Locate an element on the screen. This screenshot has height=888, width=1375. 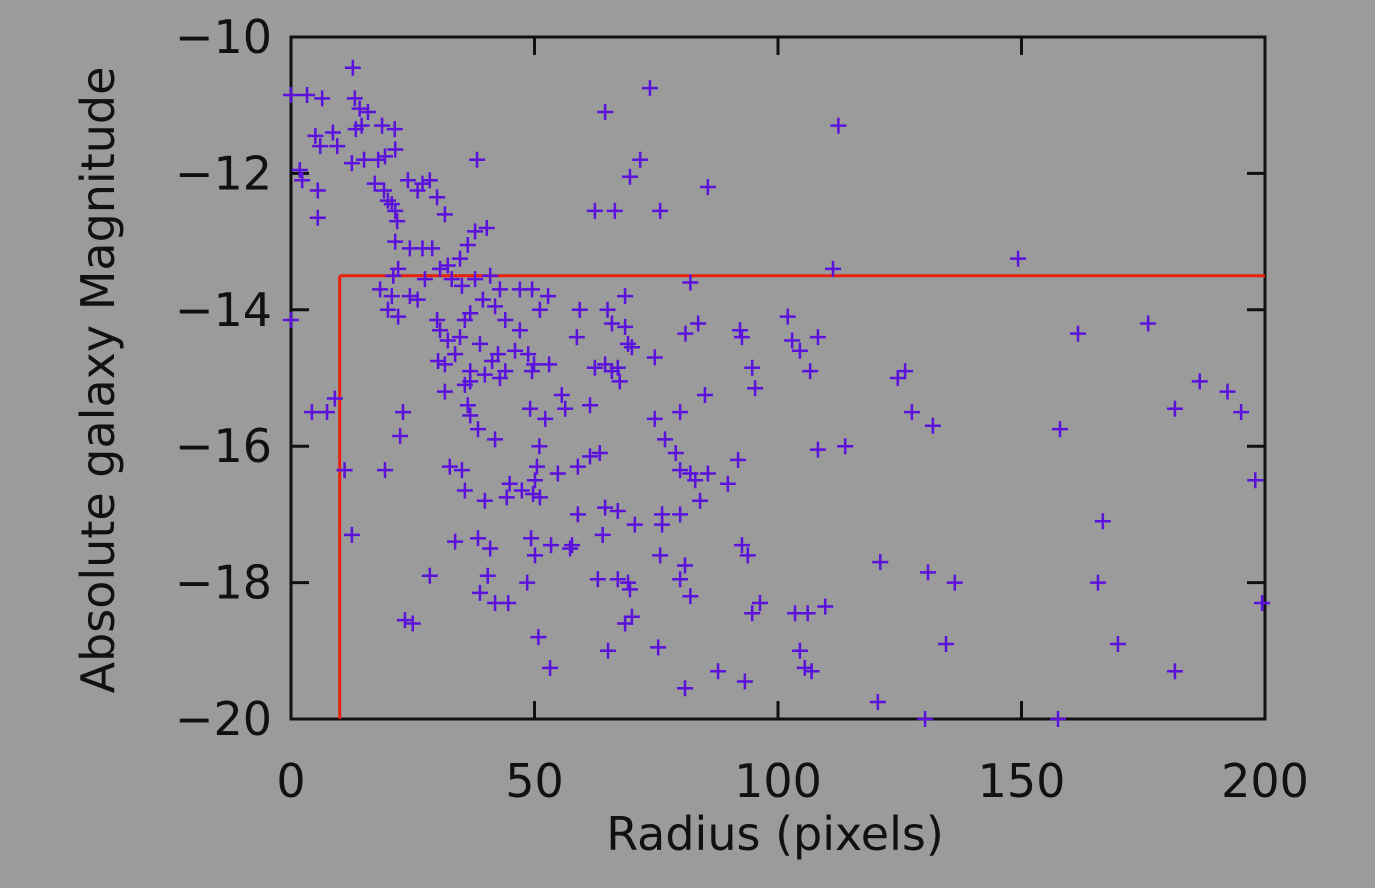
x-tick-label: 0 is located at coordinates (290, 781).